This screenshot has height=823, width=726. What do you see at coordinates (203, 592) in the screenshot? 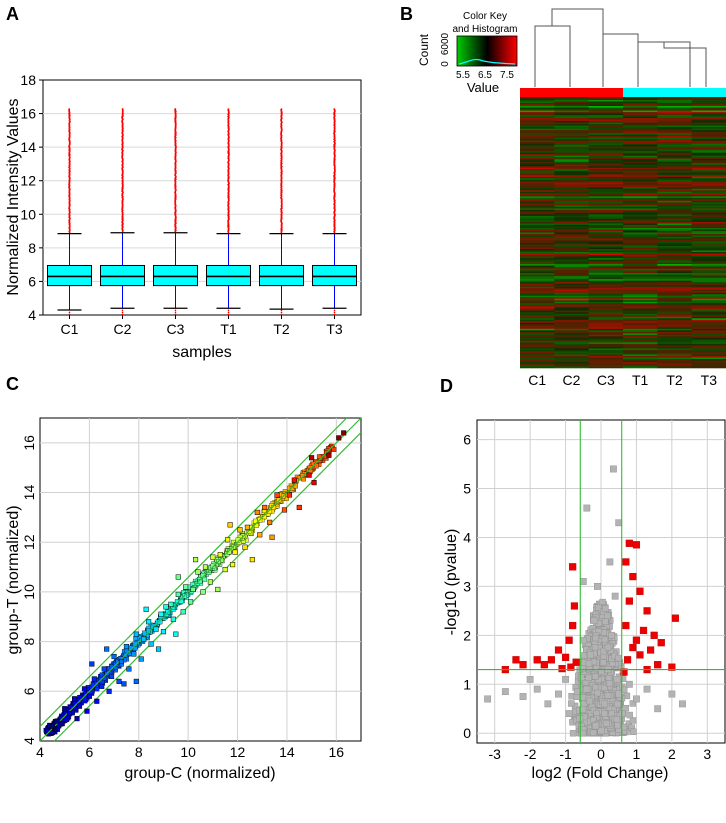
I see `scatter-point` at bounding box center [203, 592].